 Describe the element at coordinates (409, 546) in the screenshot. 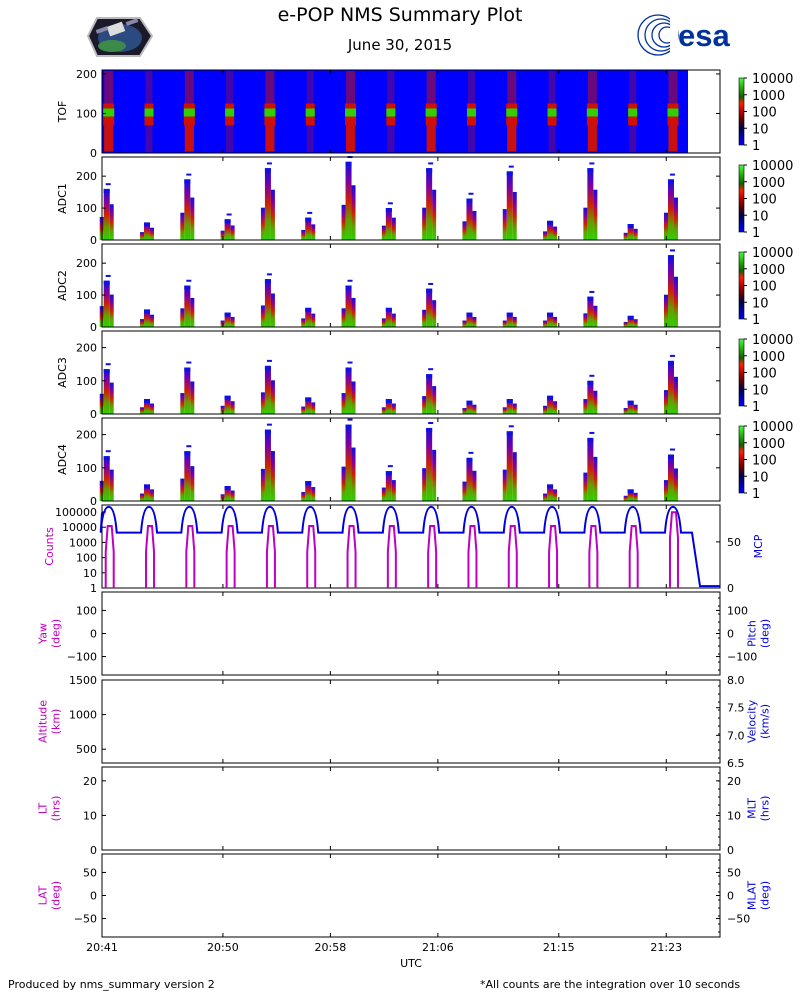

I see `mcp-series-line` at that location.